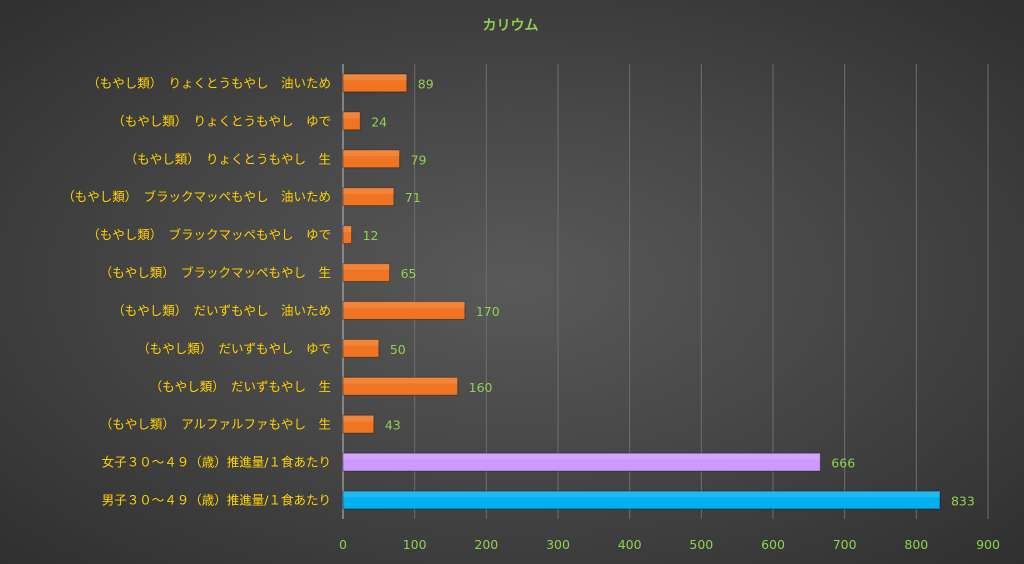 This screenshot has width=1024, height=564. I want to click on x-tick-label: 300, so click(558, 544).